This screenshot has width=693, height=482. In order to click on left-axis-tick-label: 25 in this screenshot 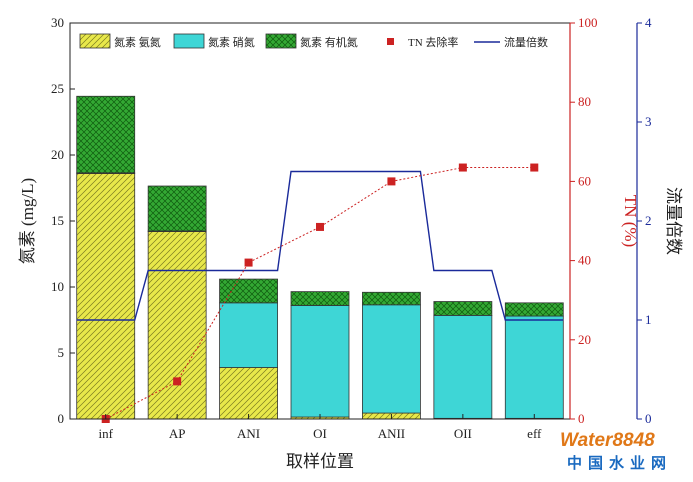, I will do `click(57, 88)`.